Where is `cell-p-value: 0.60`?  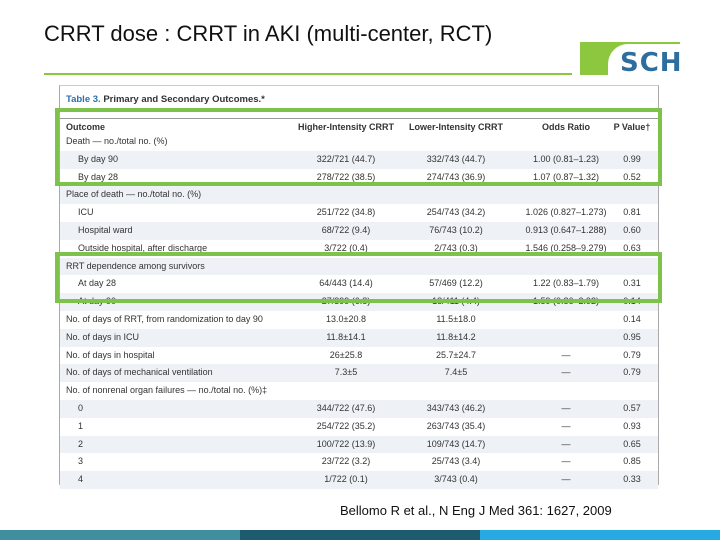
cell-p-value: 0.60 is located at coordinates (632, 230).